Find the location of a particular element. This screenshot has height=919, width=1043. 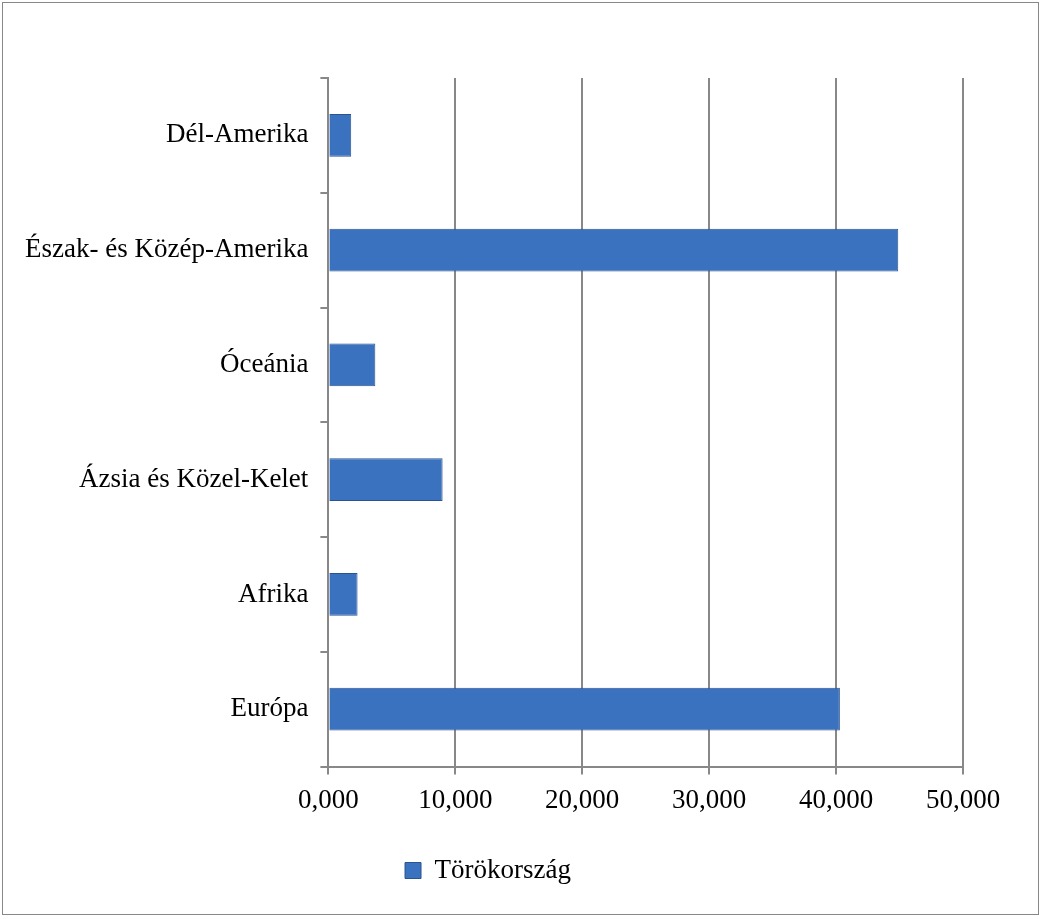

x-tick-label: 40,000 is located at coordinates (836, 798).